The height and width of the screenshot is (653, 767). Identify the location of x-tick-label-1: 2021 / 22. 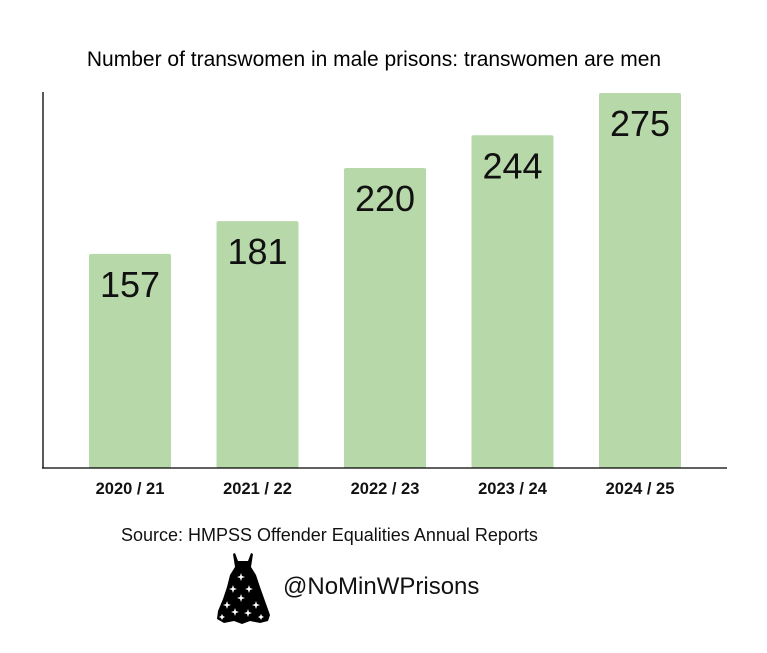
(257, 489).